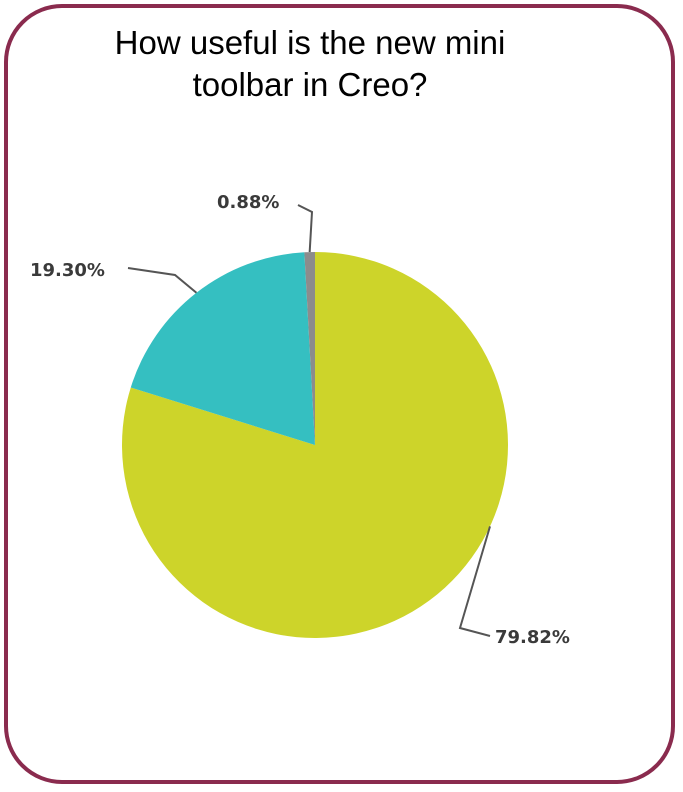 This screenshot has height=792, width=683. Describe the element at coordinates (222, 348) in the screenshot. I see `slice-second` at that location.